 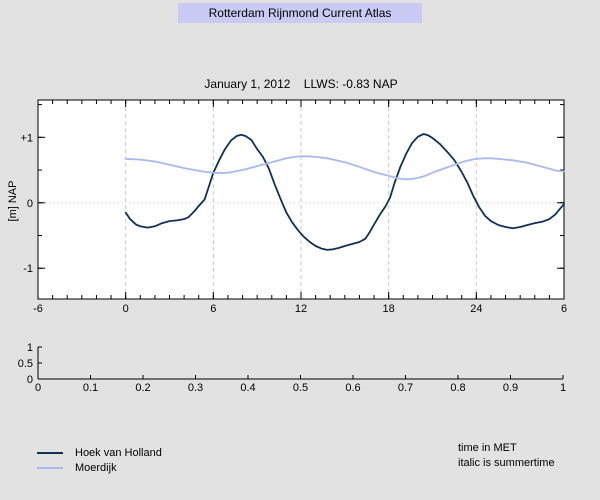 I want to click on legend-label: Hoek van Holland, so click(x=118, y=452).